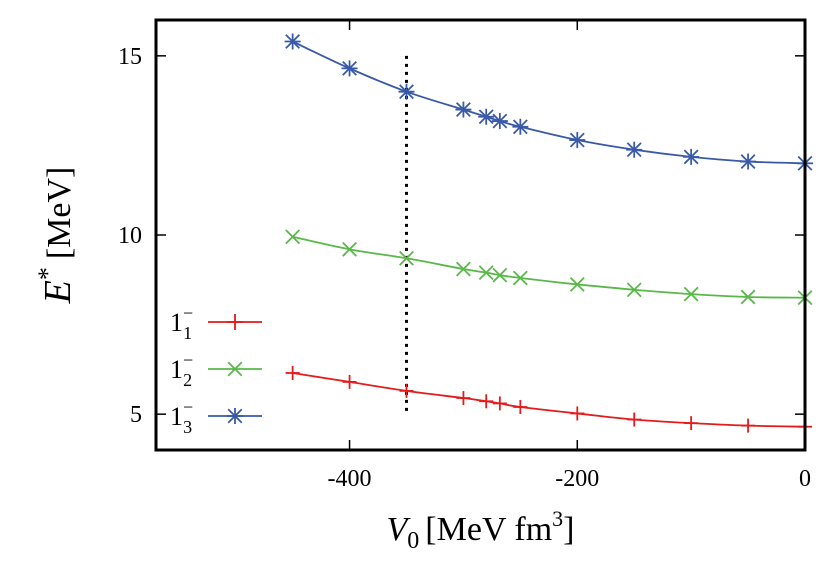 This screenshot has height=569, width=830. What do you see at coordinates (59, 213) in the screenshot?
I see `y-axis-label-unit: [MeV]` at bounding box center [59, 213].